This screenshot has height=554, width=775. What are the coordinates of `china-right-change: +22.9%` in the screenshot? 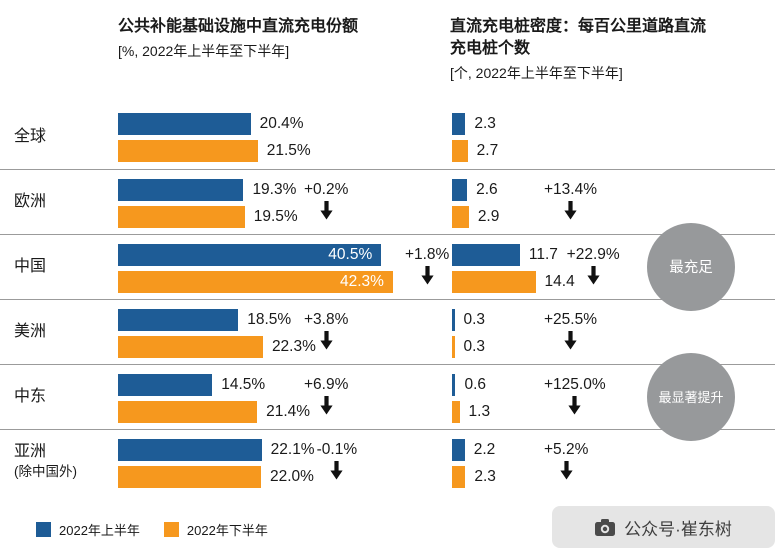 It's located at (593, 265).